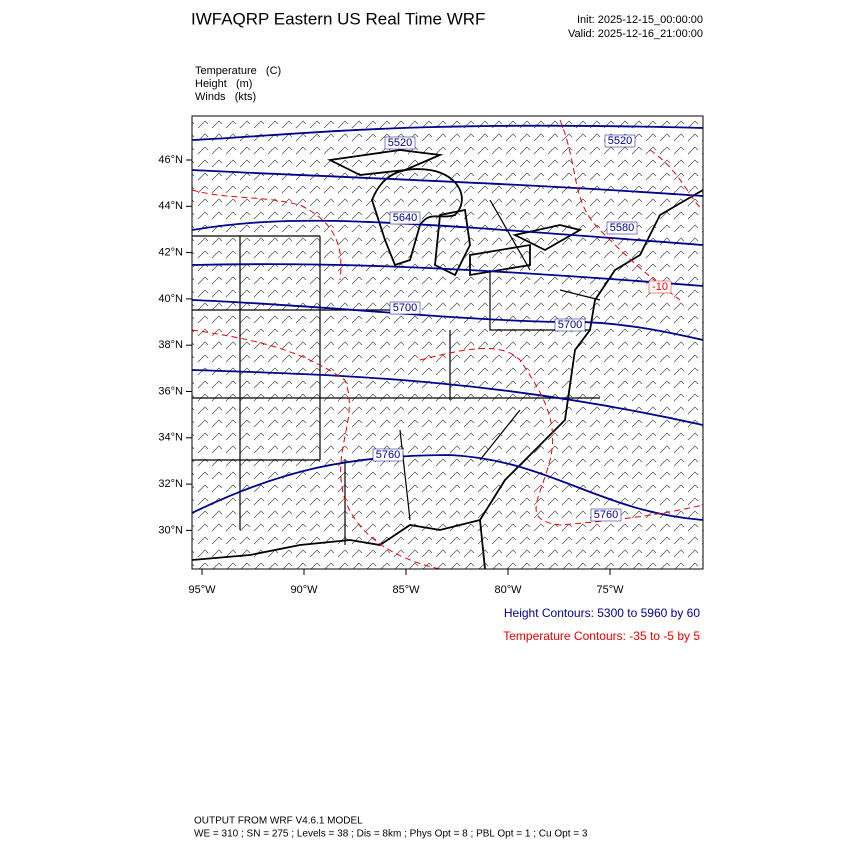 The width and height of the screenshot is (850, 855). What do you see at coordinates (223, 84) in the screenshot?
I see `field-label: Height (m)` at bounding box center [223, 84].